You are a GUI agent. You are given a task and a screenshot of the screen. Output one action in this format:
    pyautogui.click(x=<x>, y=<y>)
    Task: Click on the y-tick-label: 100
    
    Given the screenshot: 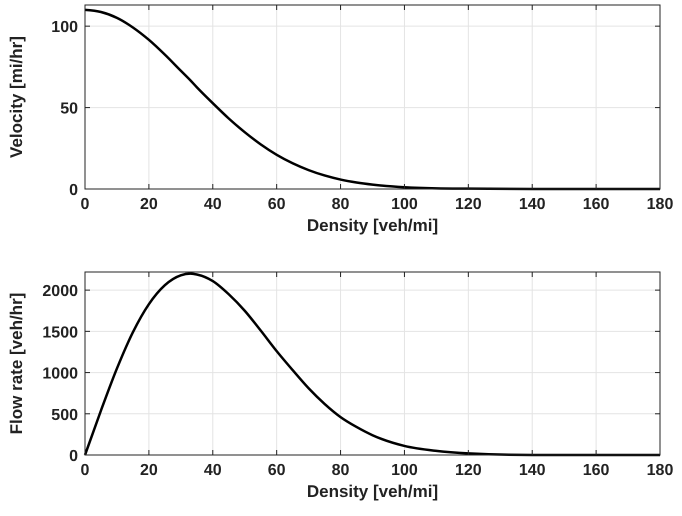 What is the action you would take?
    pyautogui.click(x=64, y=27)
    